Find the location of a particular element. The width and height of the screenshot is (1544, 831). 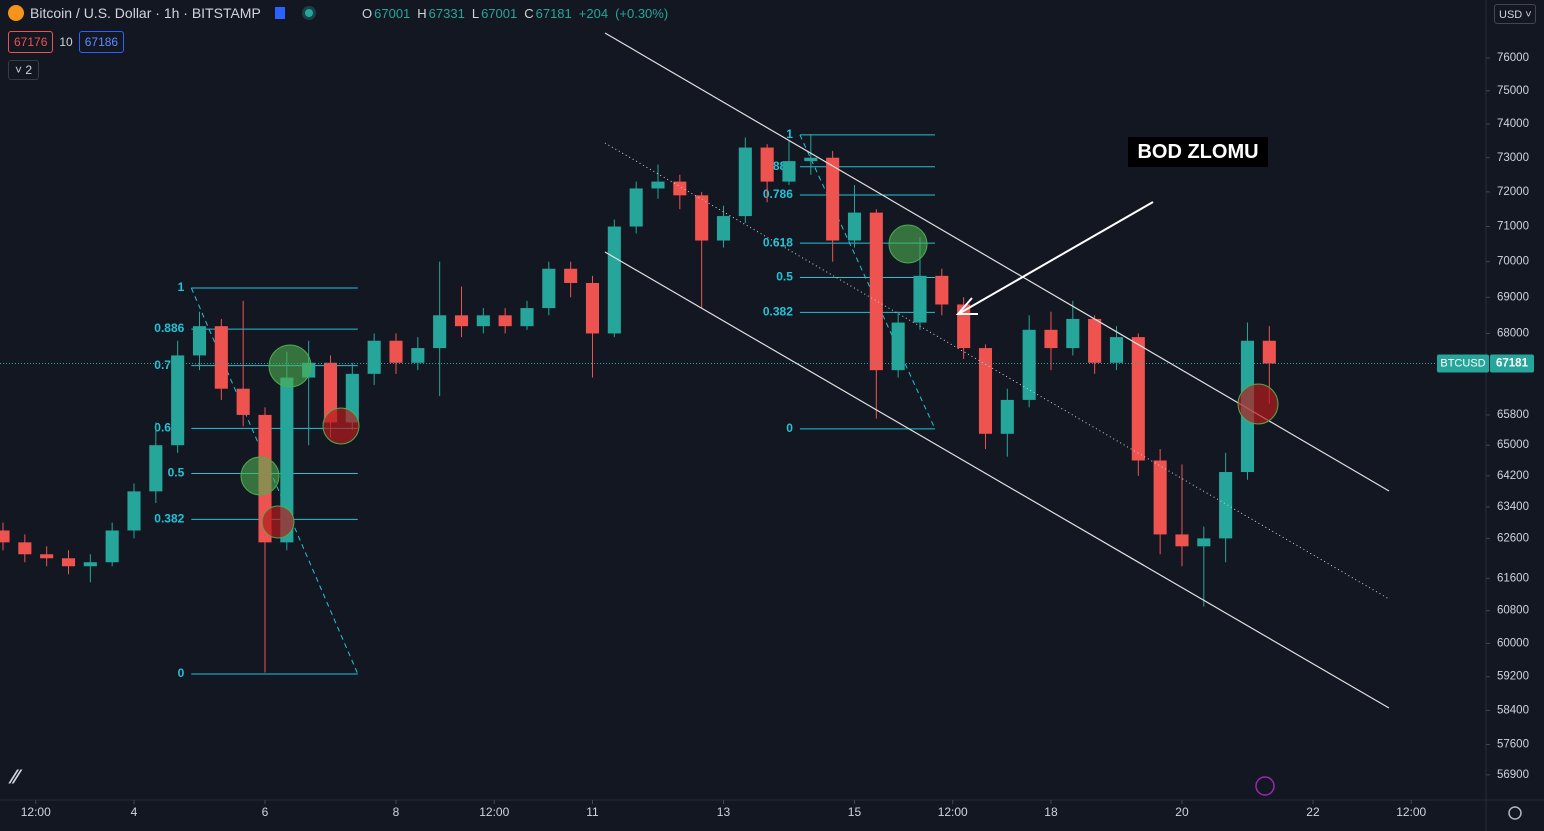

logo: ⁄⁄ is located at coordinates (15, 777).